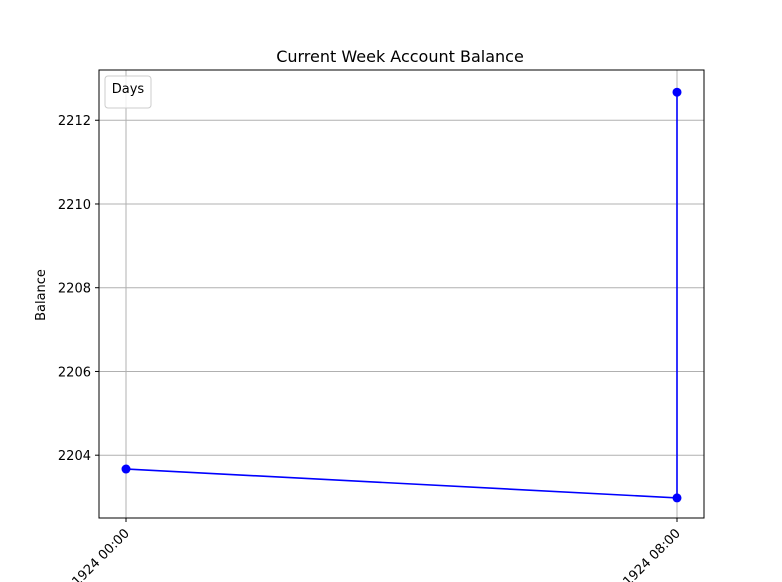  Describe the element at coordinates (74, 205) in the screenshot. I see `y-tick-label: 2210` at that location.